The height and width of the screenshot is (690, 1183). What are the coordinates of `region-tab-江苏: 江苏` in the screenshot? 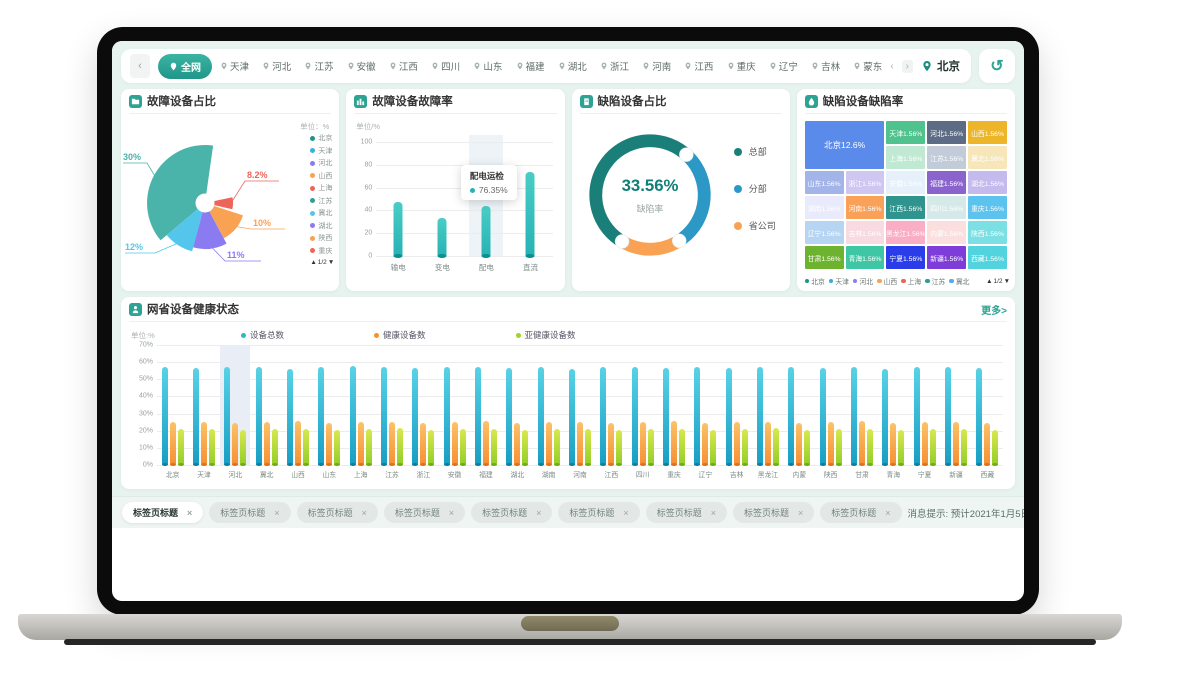 It's located at (318, 66).